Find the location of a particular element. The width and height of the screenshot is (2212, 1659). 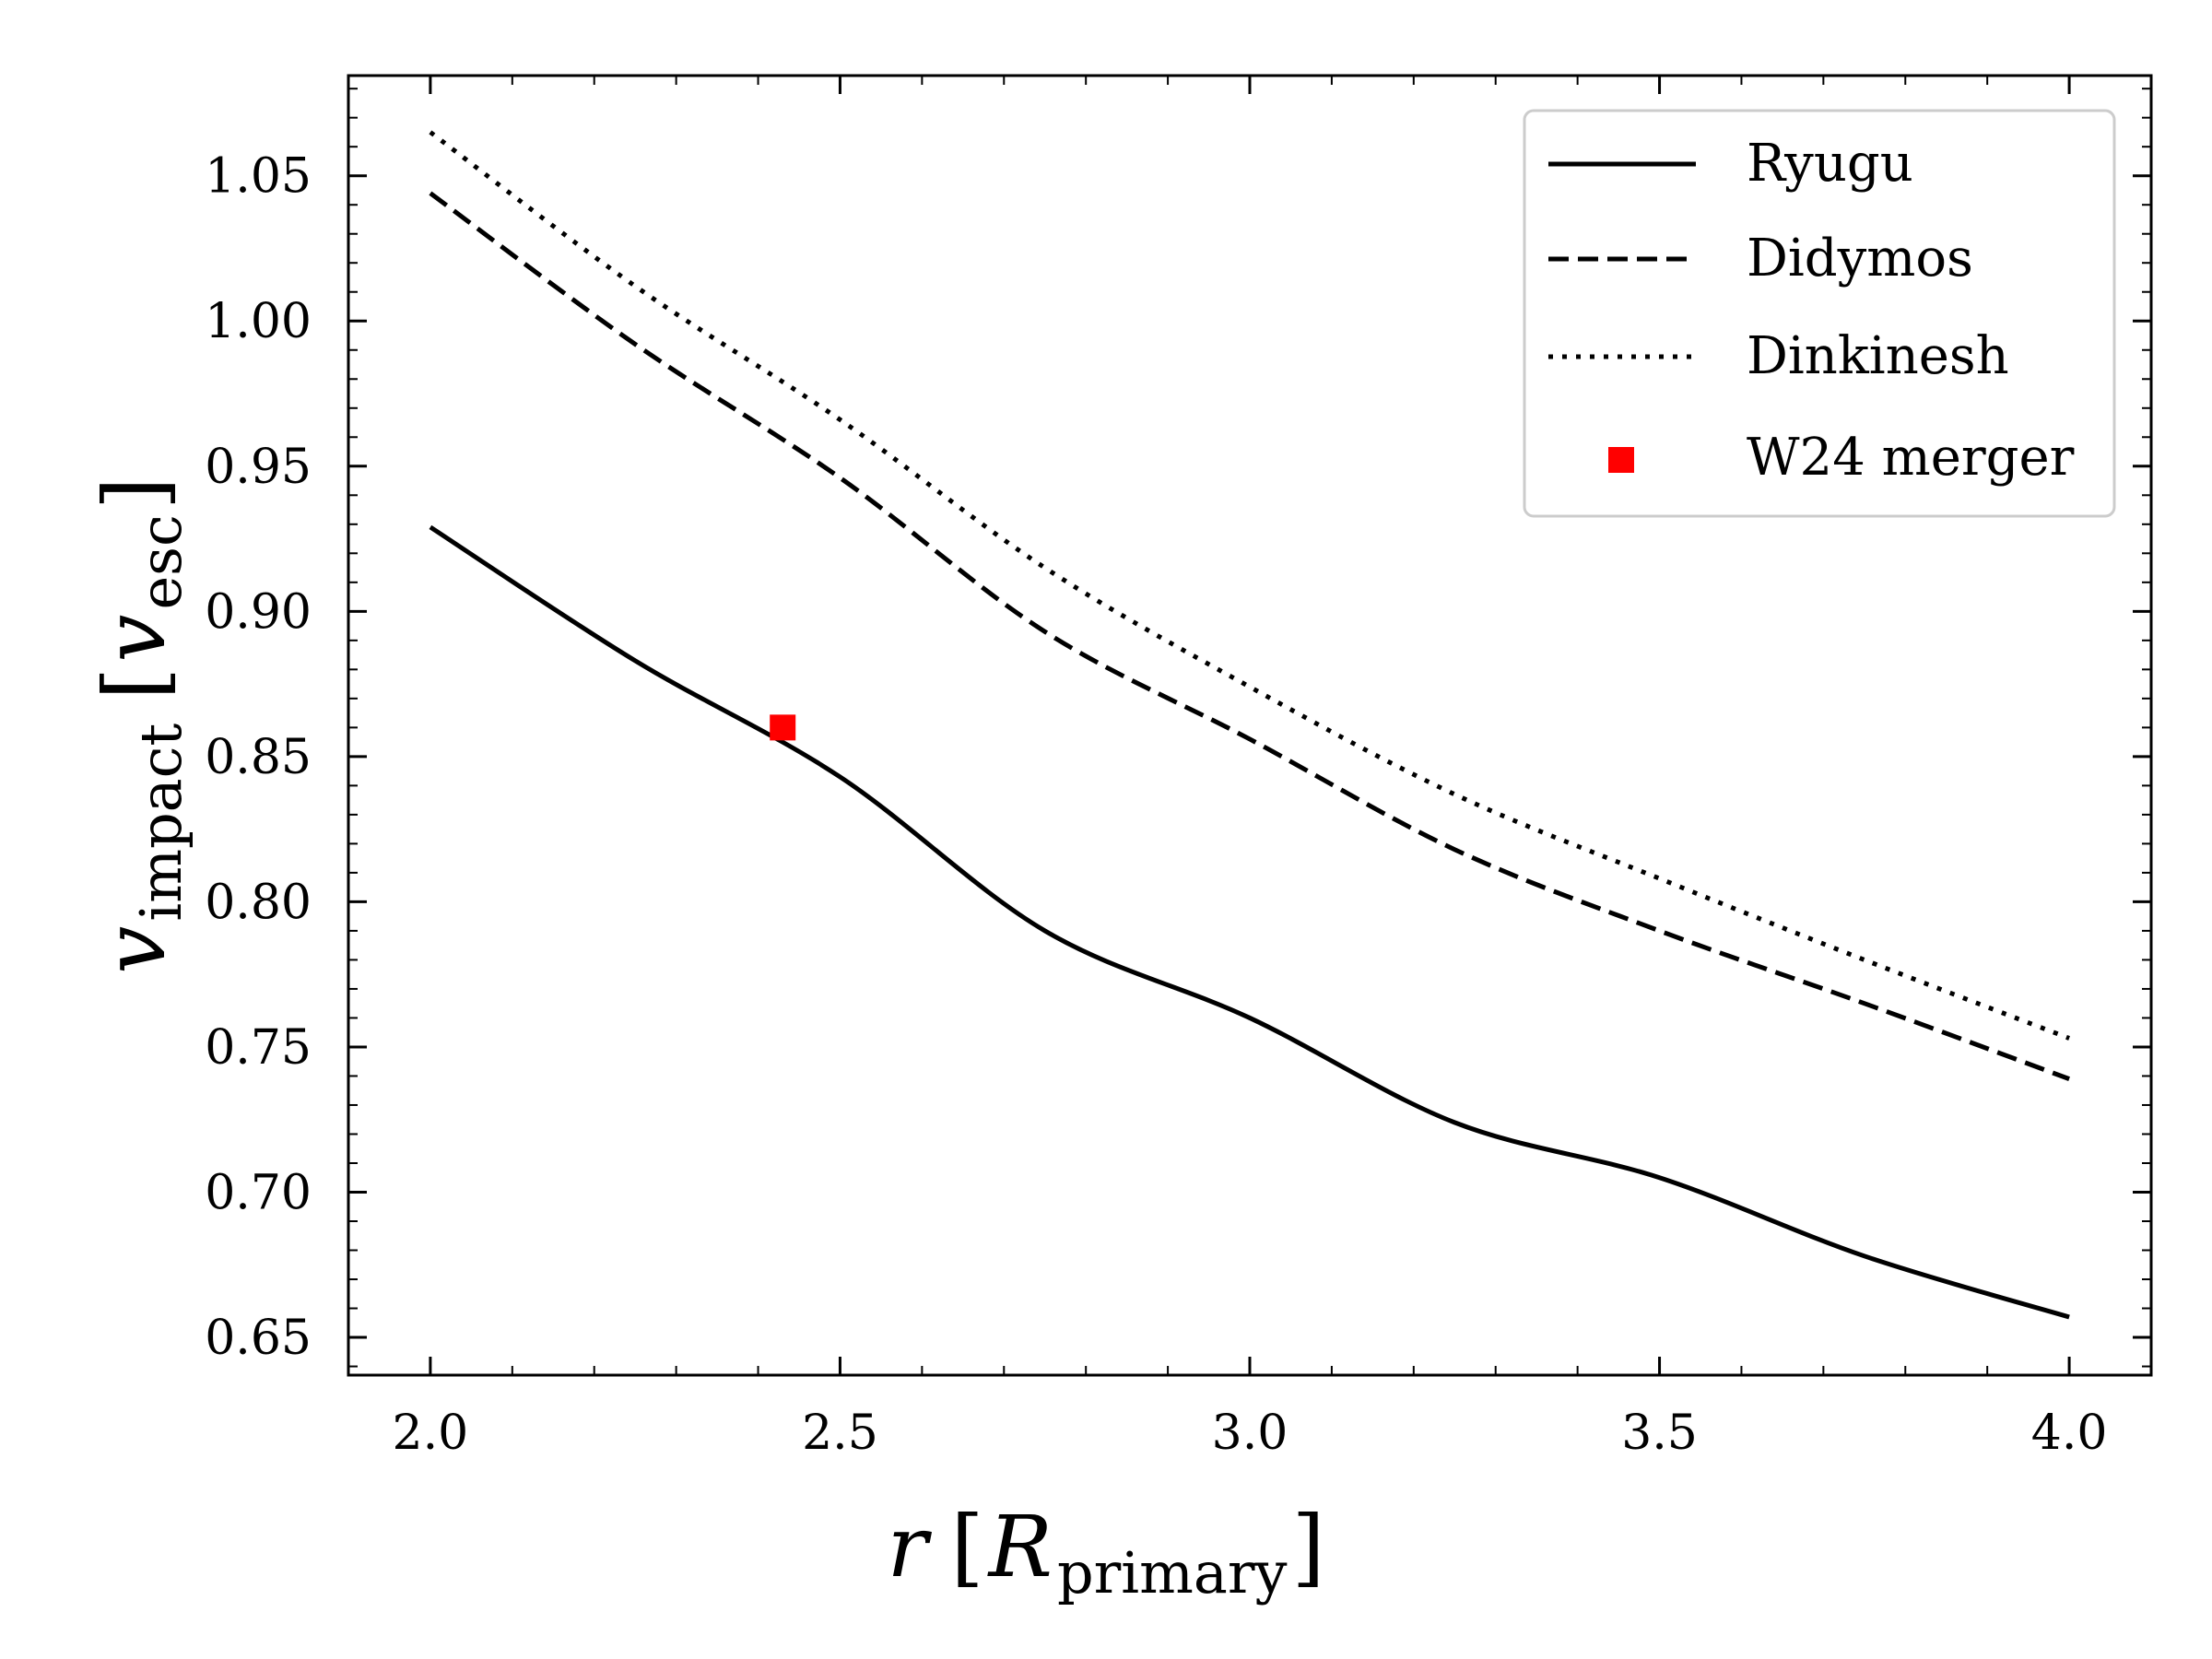

x-tick-label: 2.0 is located at coordinates (431, 1433).